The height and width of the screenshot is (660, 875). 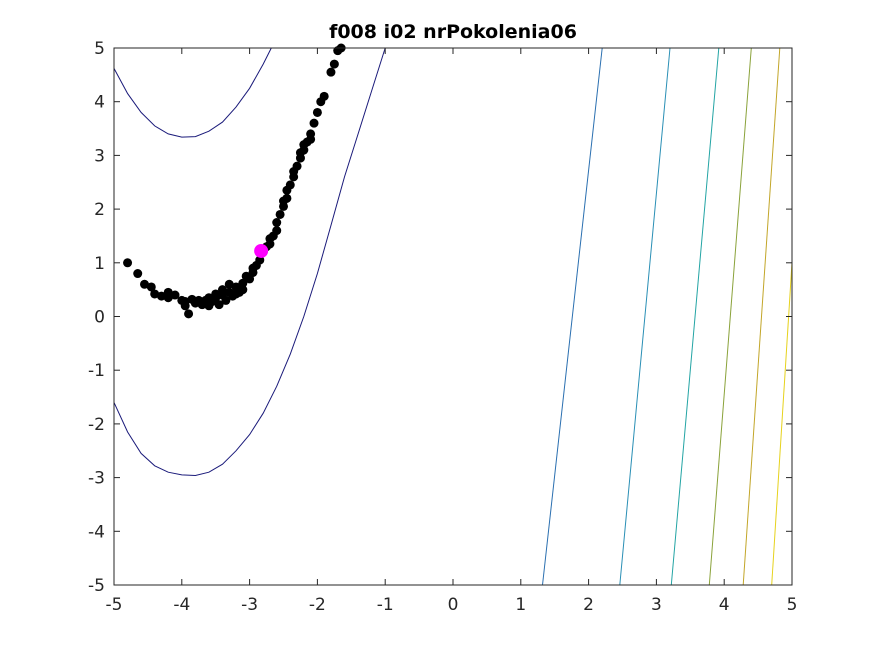 What do you see at coordinates (520, 605) in the screenshot?
I see `x-tick-label-6: 1` at bounding box center [520, 605].